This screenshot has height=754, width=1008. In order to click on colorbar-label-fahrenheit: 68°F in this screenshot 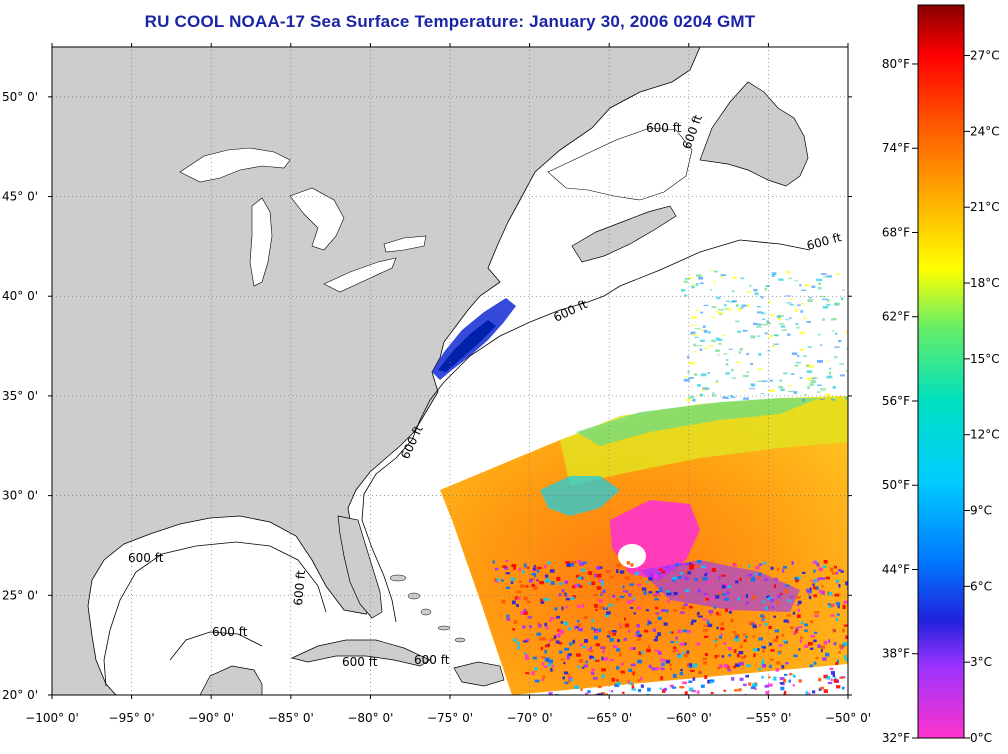, I will do `click(896, 232)`.